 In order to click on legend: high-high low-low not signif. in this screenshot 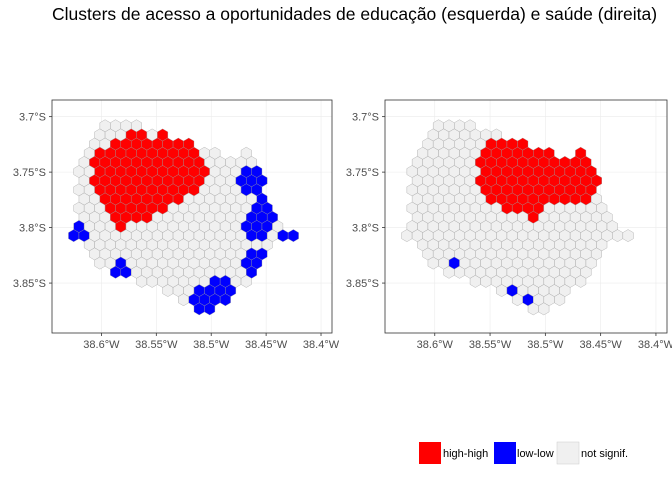, I will do `click(523, 453)`.